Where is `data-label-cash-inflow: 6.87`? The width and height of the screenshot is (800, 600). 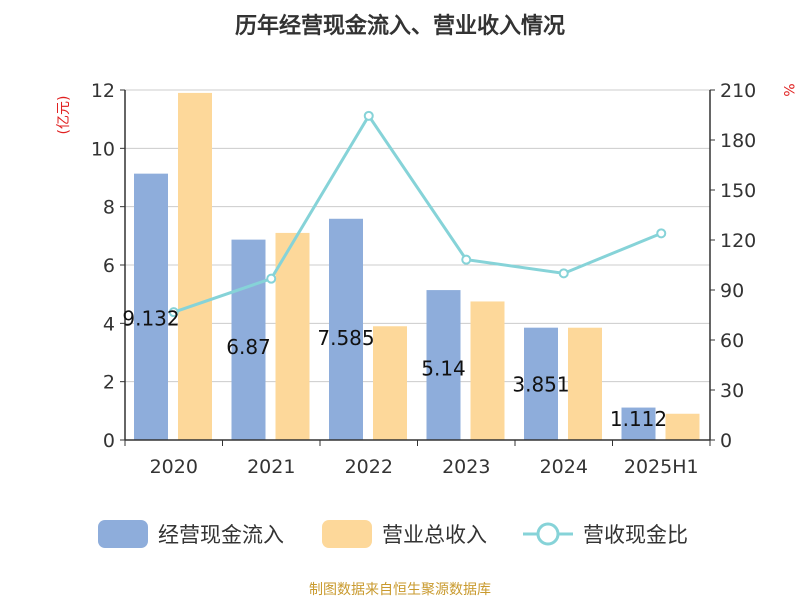
data-label-cash-inflow: 6.87 is located at coordinates (248, 347).